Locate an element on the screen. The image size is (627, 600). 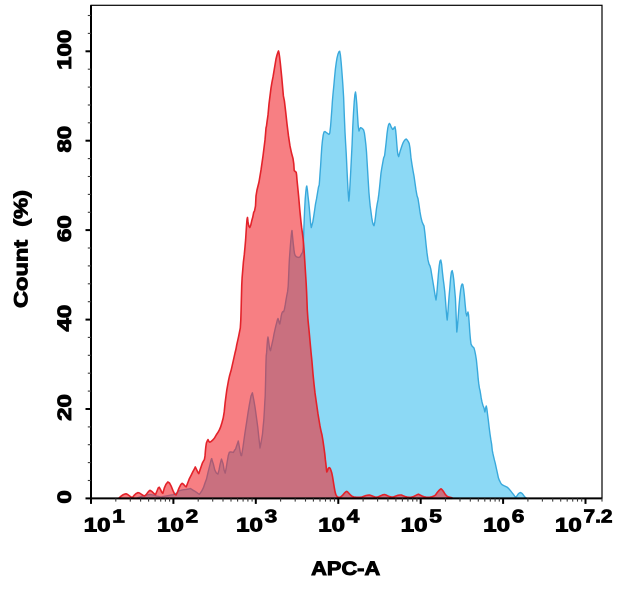
svg-text: 0 is located at coordinates (65, 496).